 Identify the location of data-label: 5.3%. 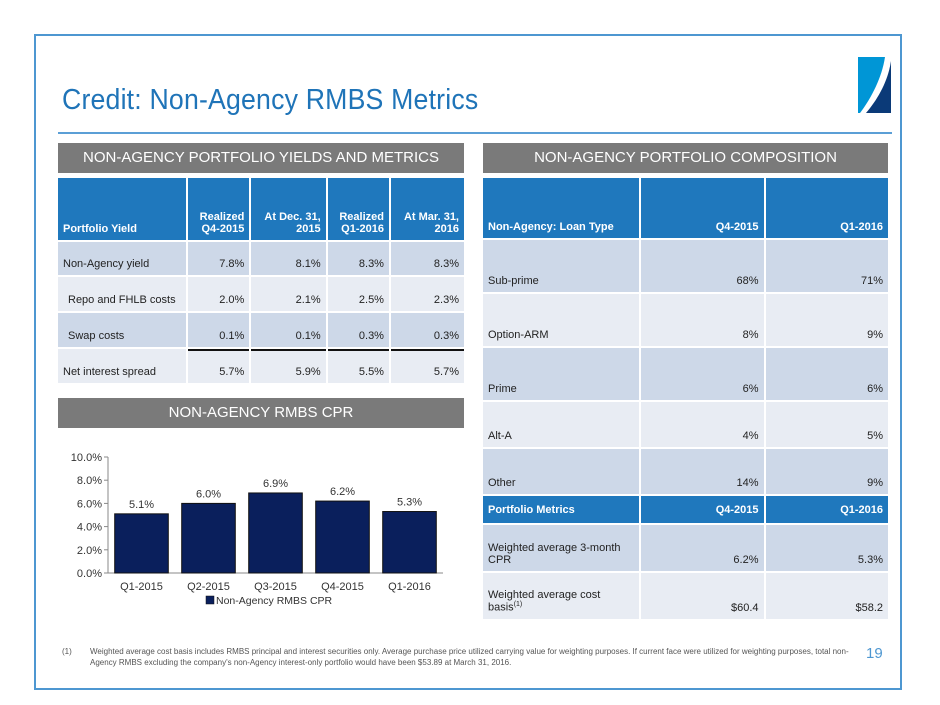
(409, 503).